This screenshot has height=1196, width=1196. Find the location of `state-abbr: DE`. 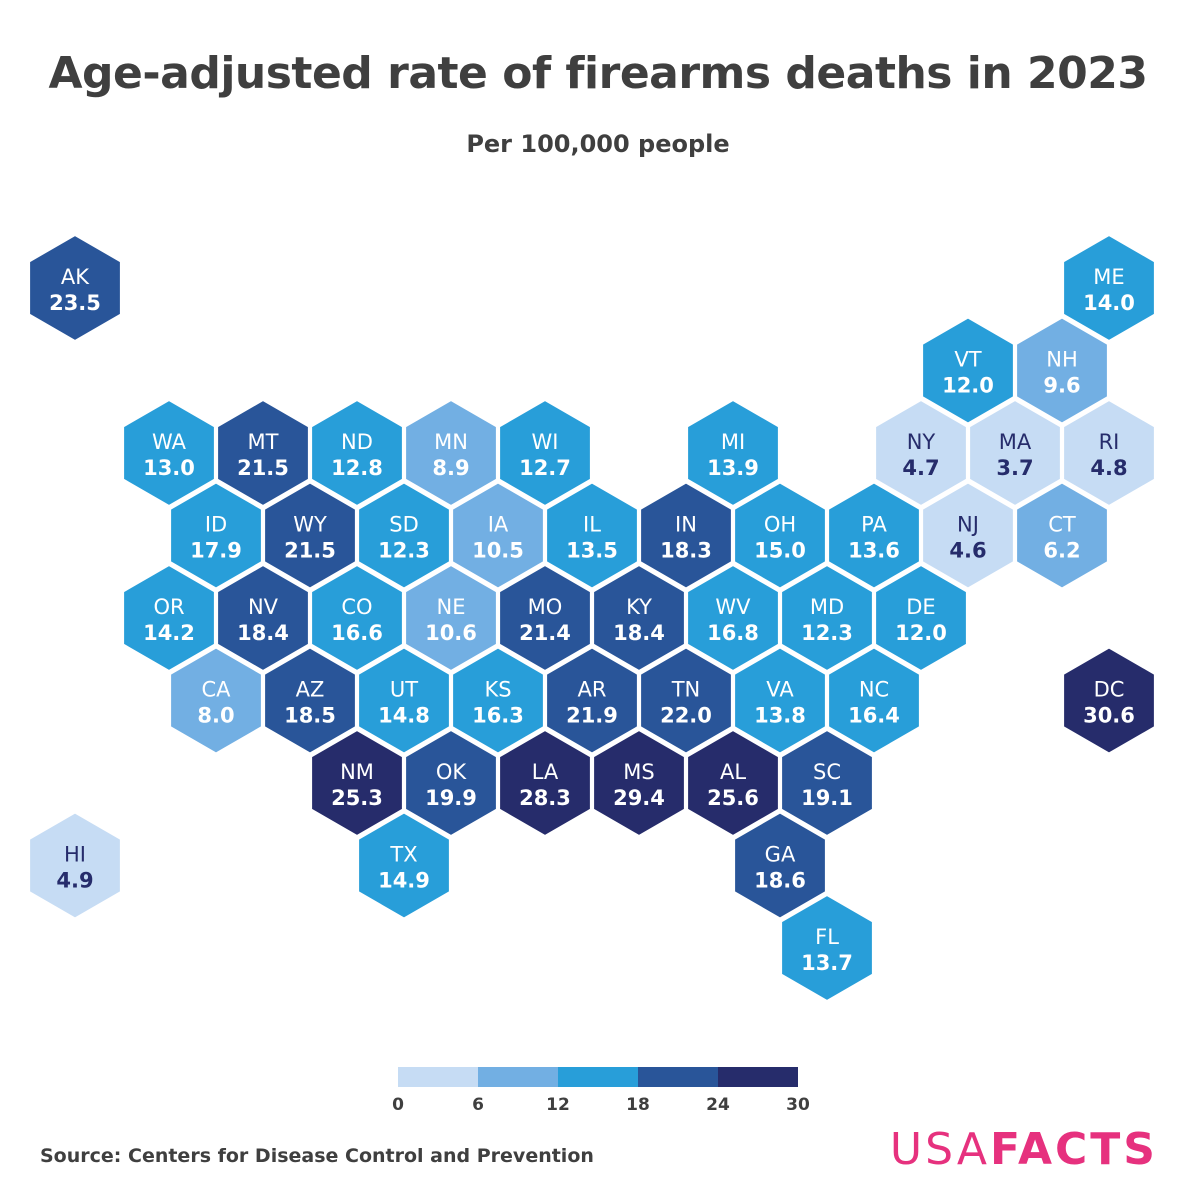

state-abbr: DE is located at coordinates (920, 607).